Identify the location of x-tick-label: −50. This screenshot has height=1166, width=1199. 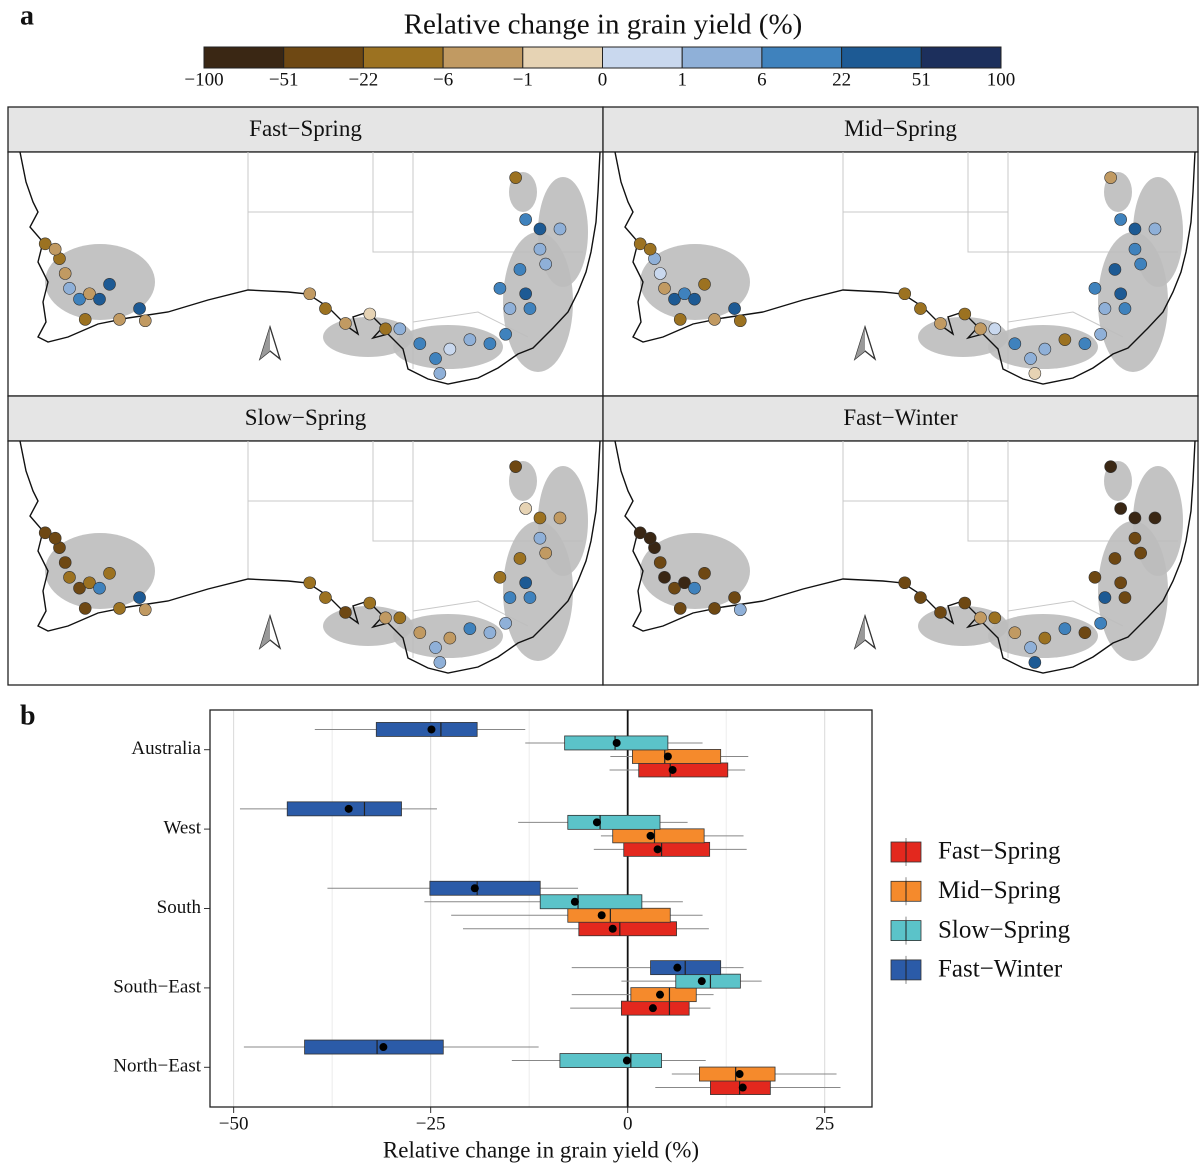
(234, 1123).